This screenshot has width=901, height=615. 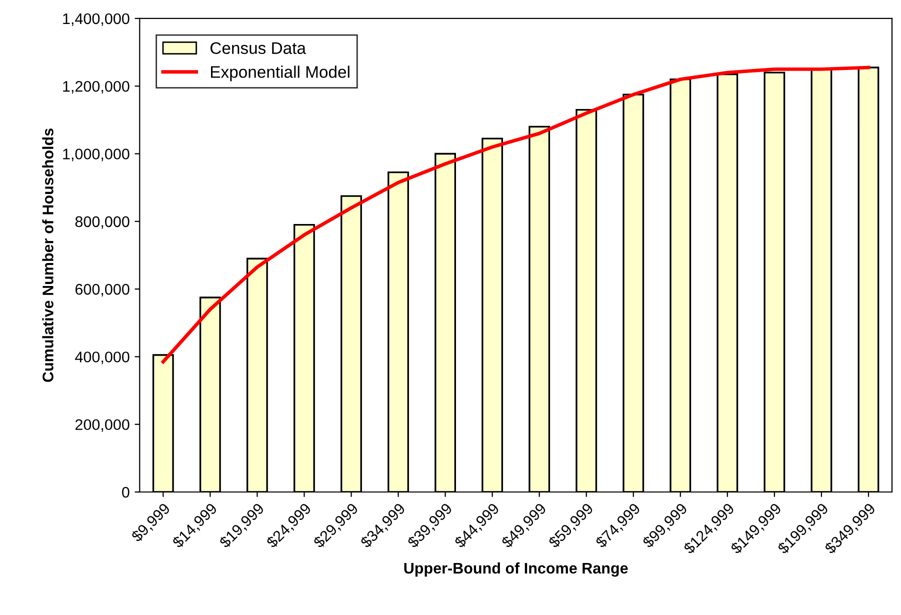 I want to click on legend-label: Exponentiall Model, so click(x=280, y=74).